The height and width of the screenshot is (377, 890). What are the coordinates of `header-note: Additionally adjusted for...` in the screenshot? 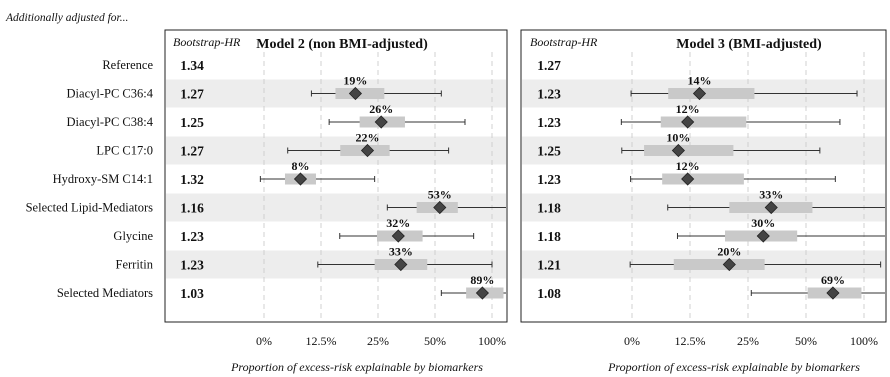 It's located at (66, 18).